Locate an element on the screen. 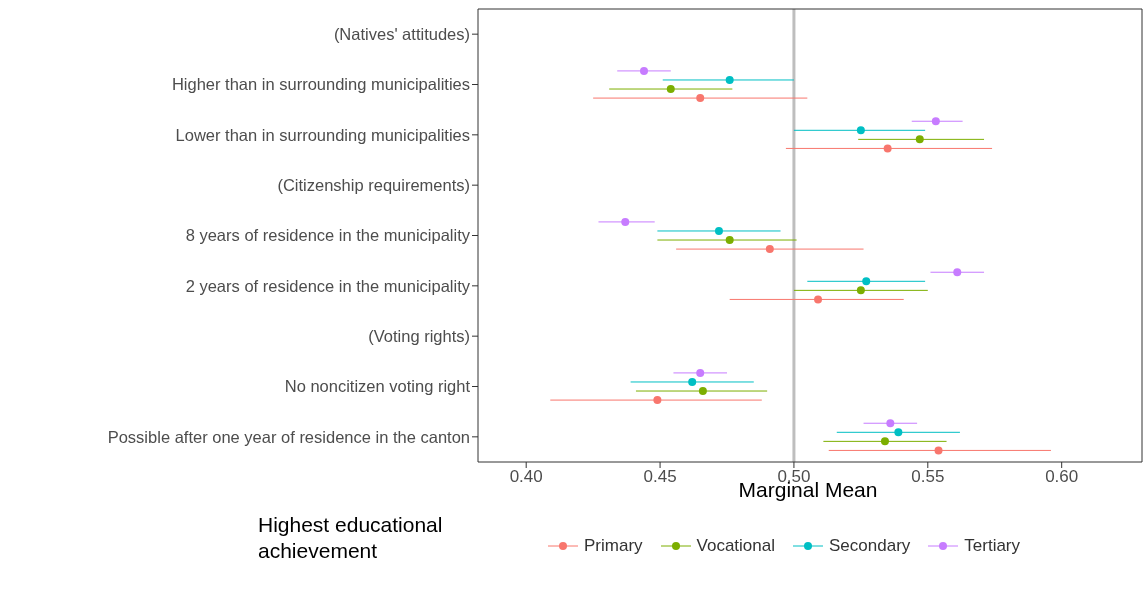 This screenshot has width=1148, height=603. legend-label: Secondary is located at coordinates (870, 546).